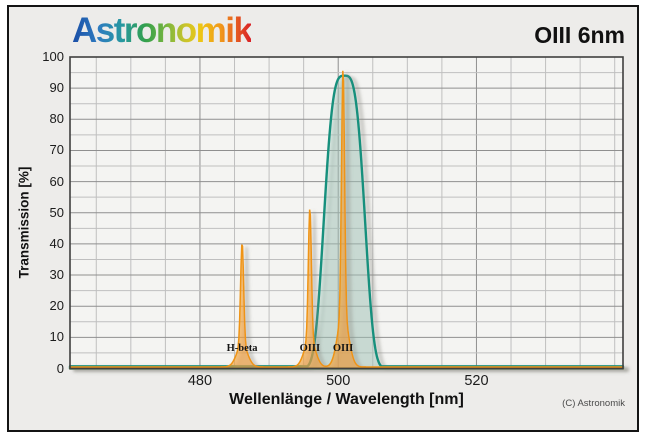 The height and width of the screenshot is (437, 646). Describe the element at coordinates (56, 275) in the screenshot. I see `y-tick-label: 30` at that location.